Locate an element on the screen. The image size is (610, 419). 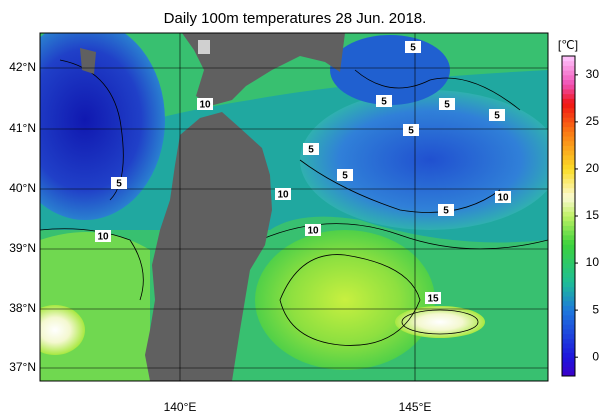
lon-label: 140°E is located at coordinates (180, 407).